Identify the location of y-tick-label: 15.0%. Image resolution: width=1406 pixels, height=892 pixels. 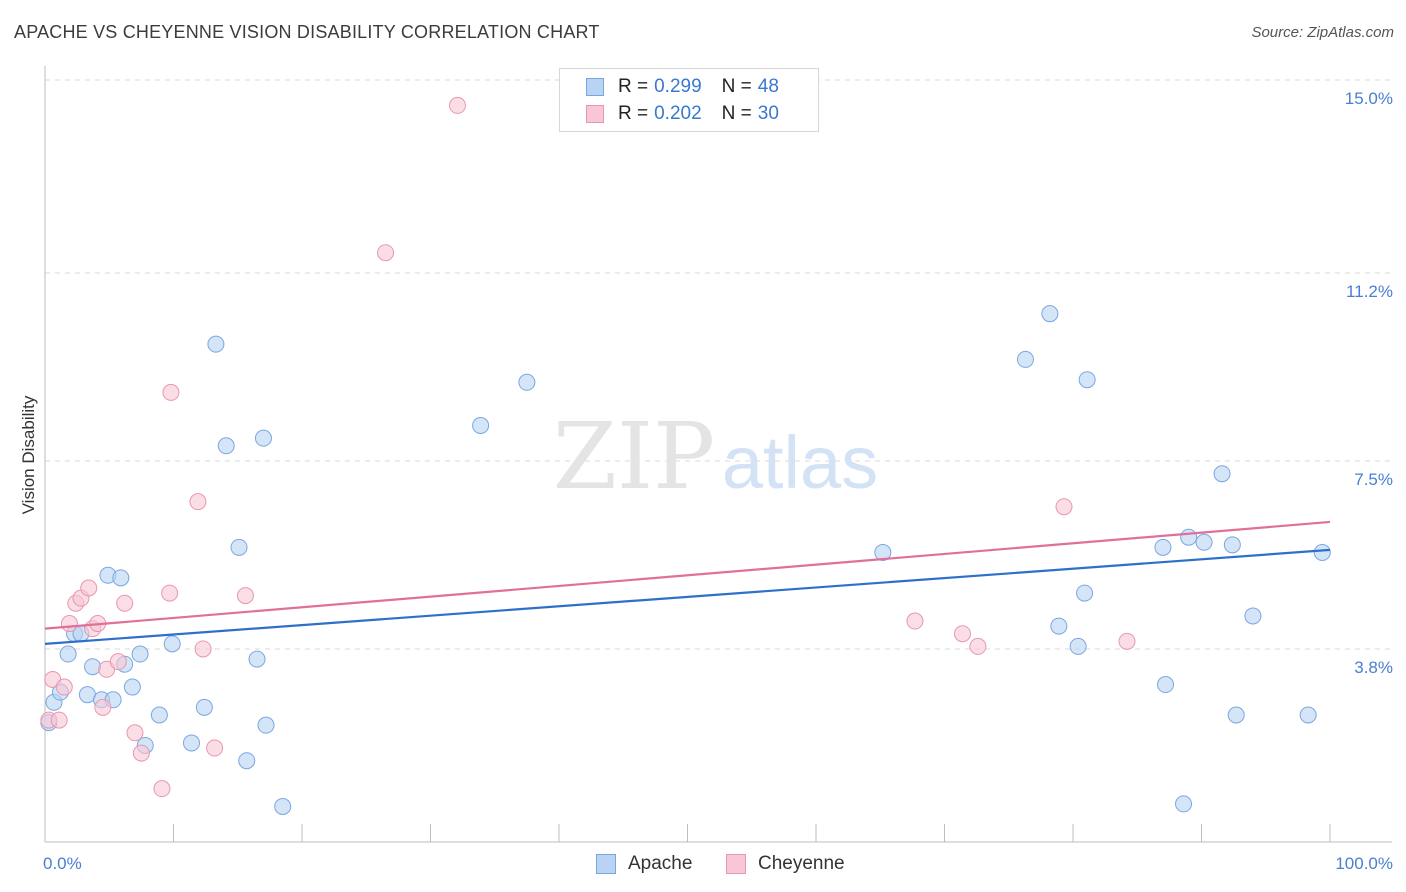
(1369, 98).